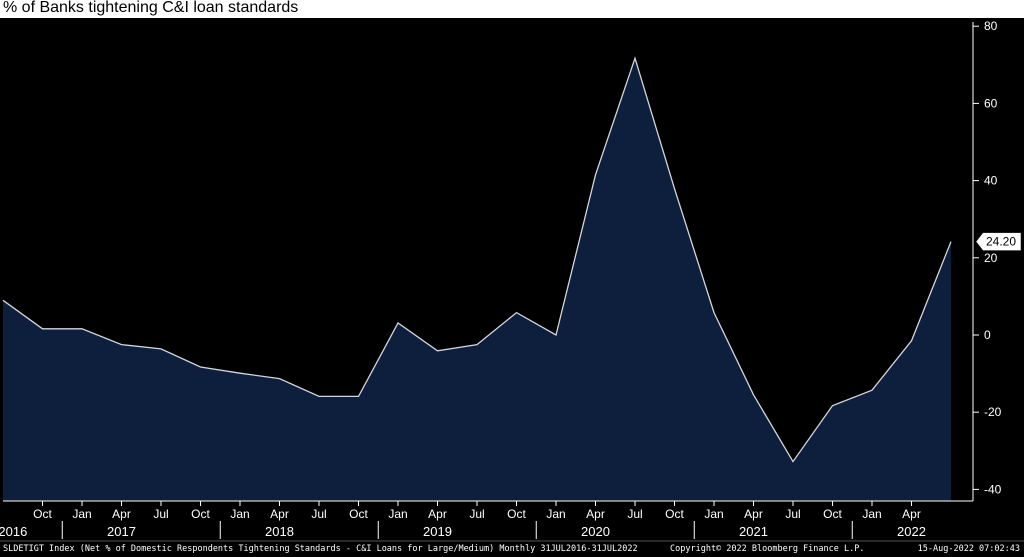  I want to click on year-label-0: 2016, so click(13, 531).